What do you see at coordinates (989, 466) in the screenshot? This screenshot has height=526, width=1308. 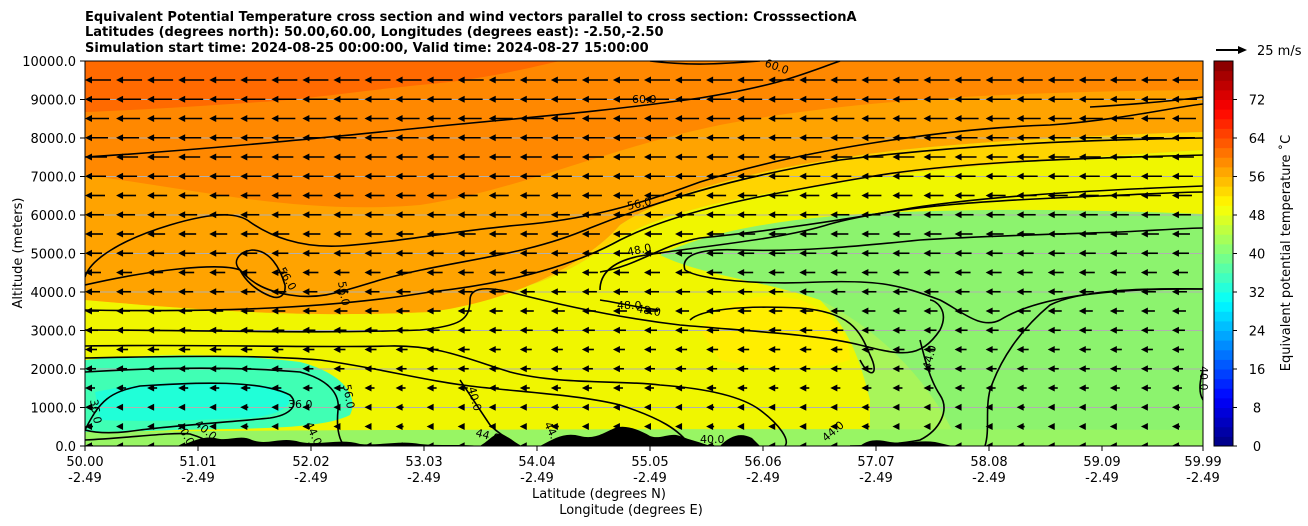 I see `x-tick: 58.08-2.49` at bounding box center [989, 466].